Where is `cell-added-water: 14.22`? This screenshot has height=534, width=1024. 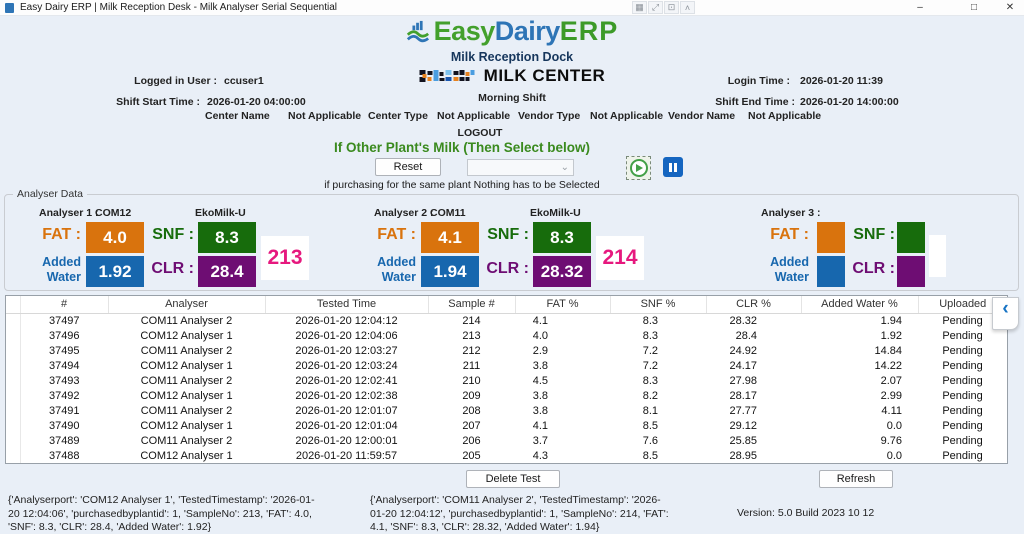
cell-added-water: 14.22 is located at coordinates (888, 365).